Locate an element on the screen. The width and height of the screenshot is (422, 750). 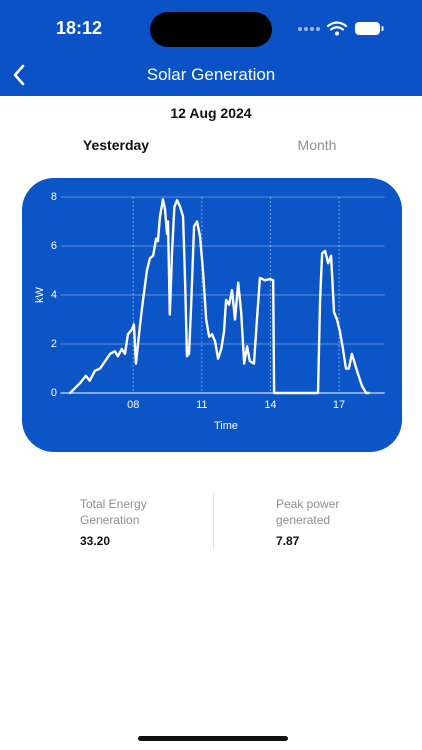
wifi-dot is located at coordinates (337, 33).